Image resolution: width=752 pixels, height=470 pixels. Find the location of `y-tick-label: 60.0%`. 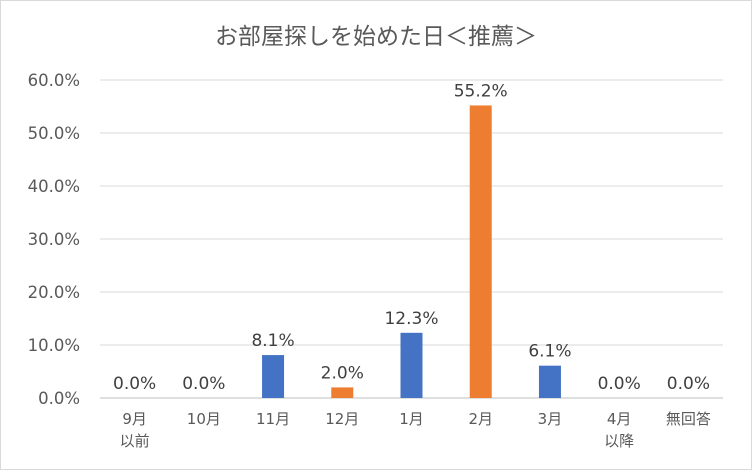

y-tick-label: 60.0% is located at coordinates (54, 80).